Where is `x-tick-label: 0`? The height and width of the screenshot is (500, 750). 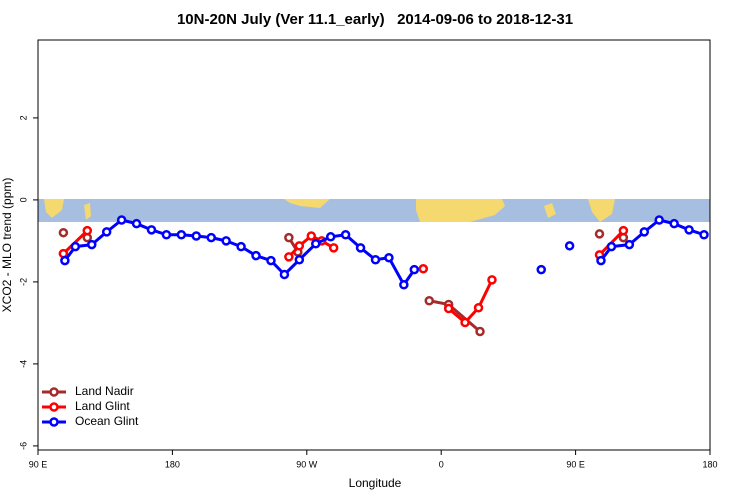
x-tick-label: 0 is located at coordinates (441, 464).